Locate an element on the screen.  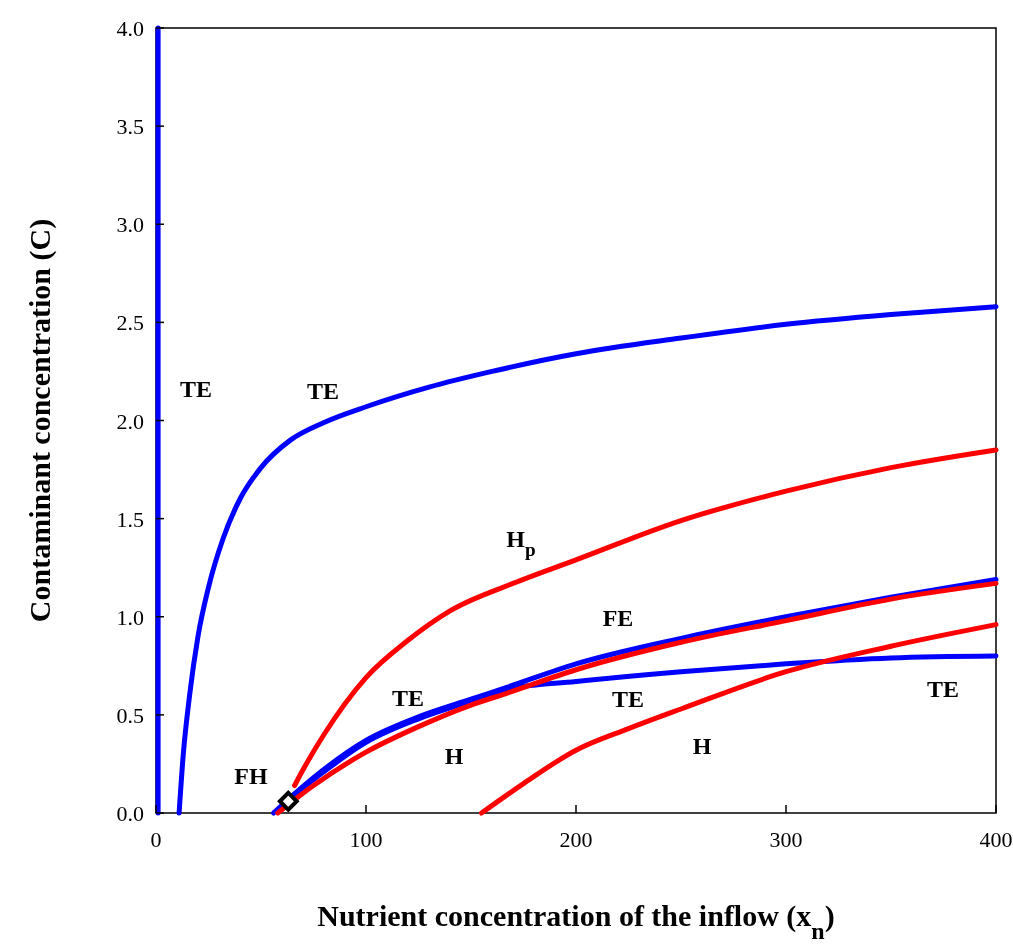
y-tick-label: 2.0 is located at coordinates (130, 421).